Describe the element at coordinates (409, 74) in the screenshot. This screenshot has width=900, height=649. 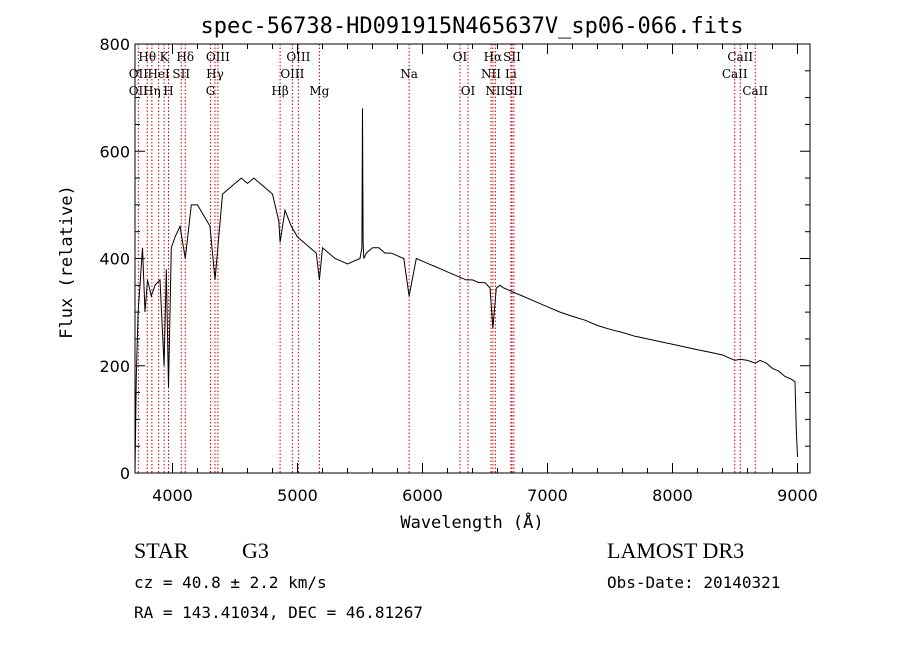
I see `line-label: Na` at that location.